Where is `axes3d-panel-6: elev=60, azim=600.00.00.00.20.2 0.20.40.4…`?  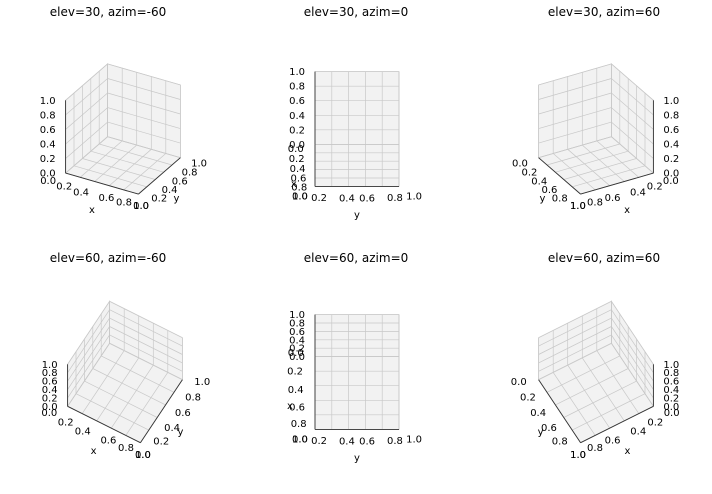
axes3d-panel-6: elev=60, azim=600.00.00.00.20.2 0.20.40.4… is located at coordinates (595, 356).